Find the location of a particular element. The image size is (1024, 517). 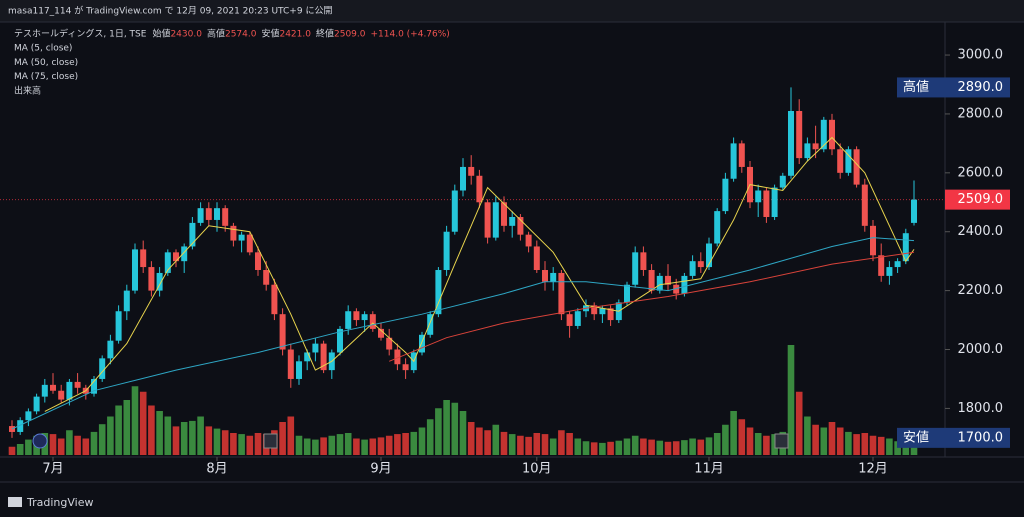

y-tick-label: 3000.0 is located at coordinates (981, 55).